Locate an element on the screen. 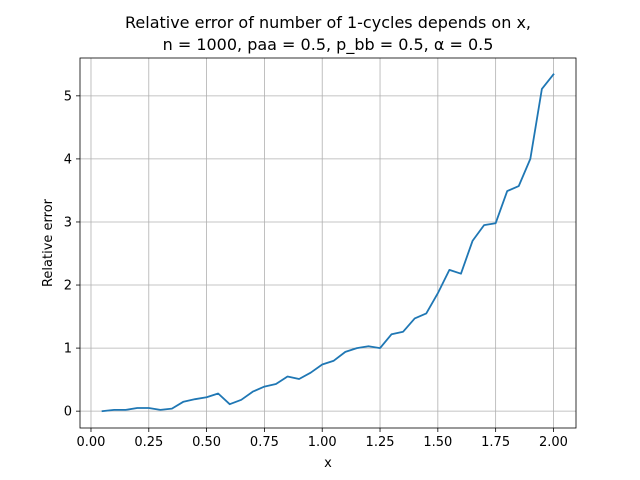 The image size is (640, 480). y-tick-label: 2 is located at coordinates (68, 286).